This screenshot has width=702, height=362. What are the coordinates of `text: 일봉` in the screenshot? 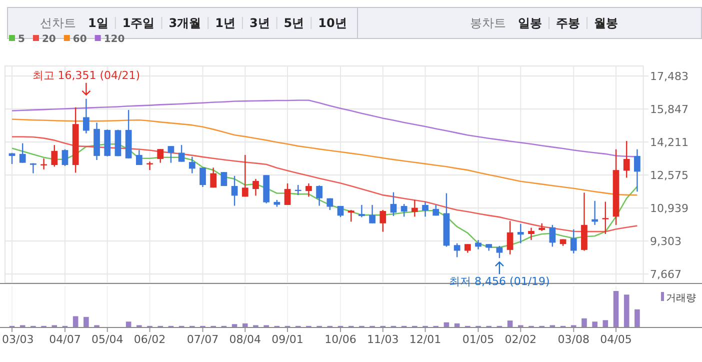 It's located at (530, 23).